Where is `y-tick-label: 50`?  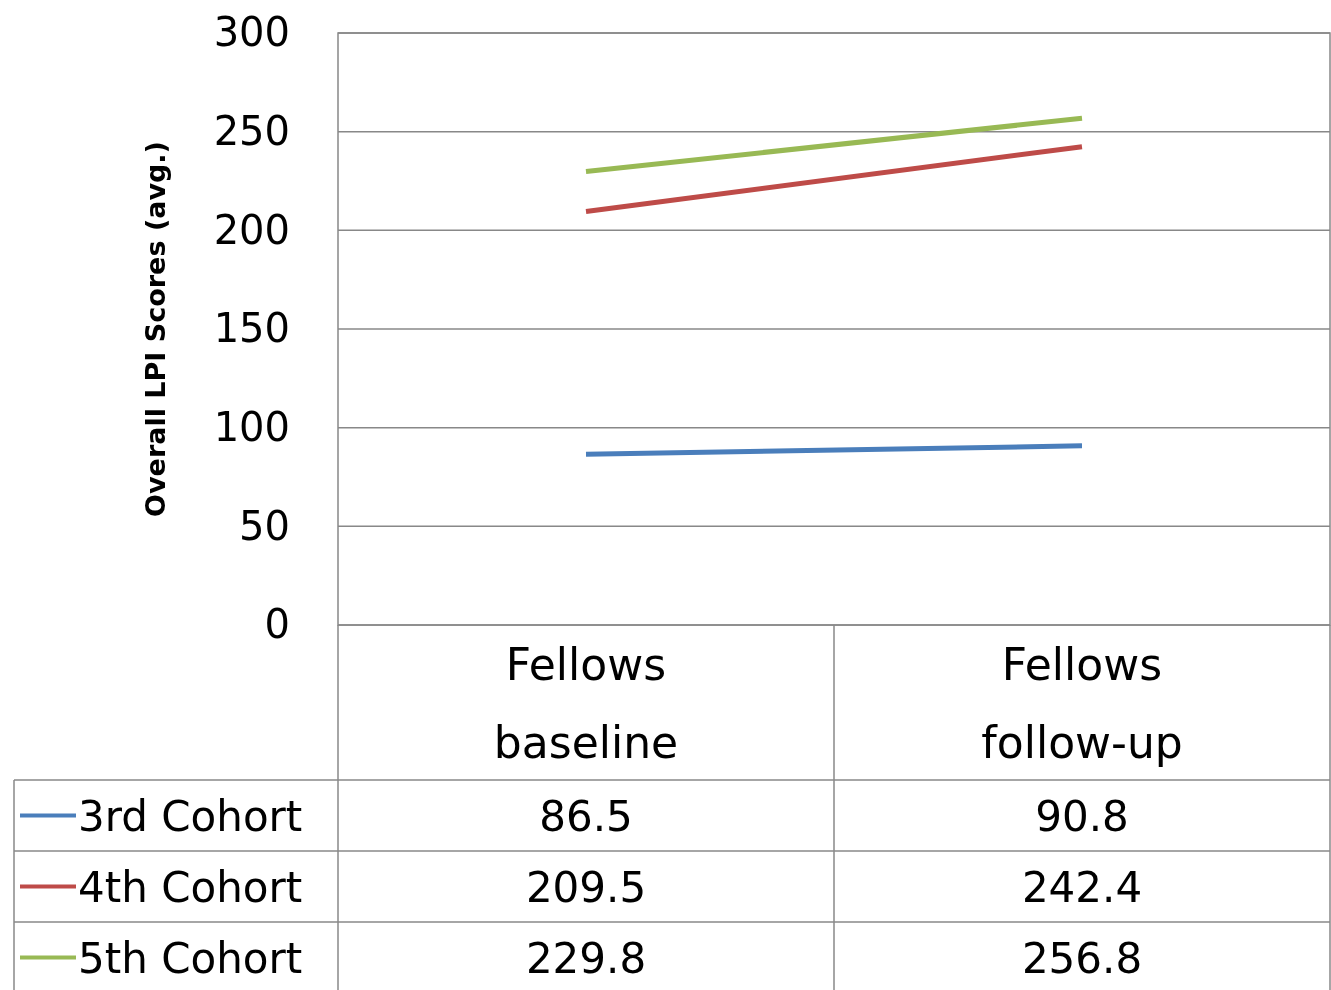 y-tick-label: 50 is located at coordinates (264, 525).